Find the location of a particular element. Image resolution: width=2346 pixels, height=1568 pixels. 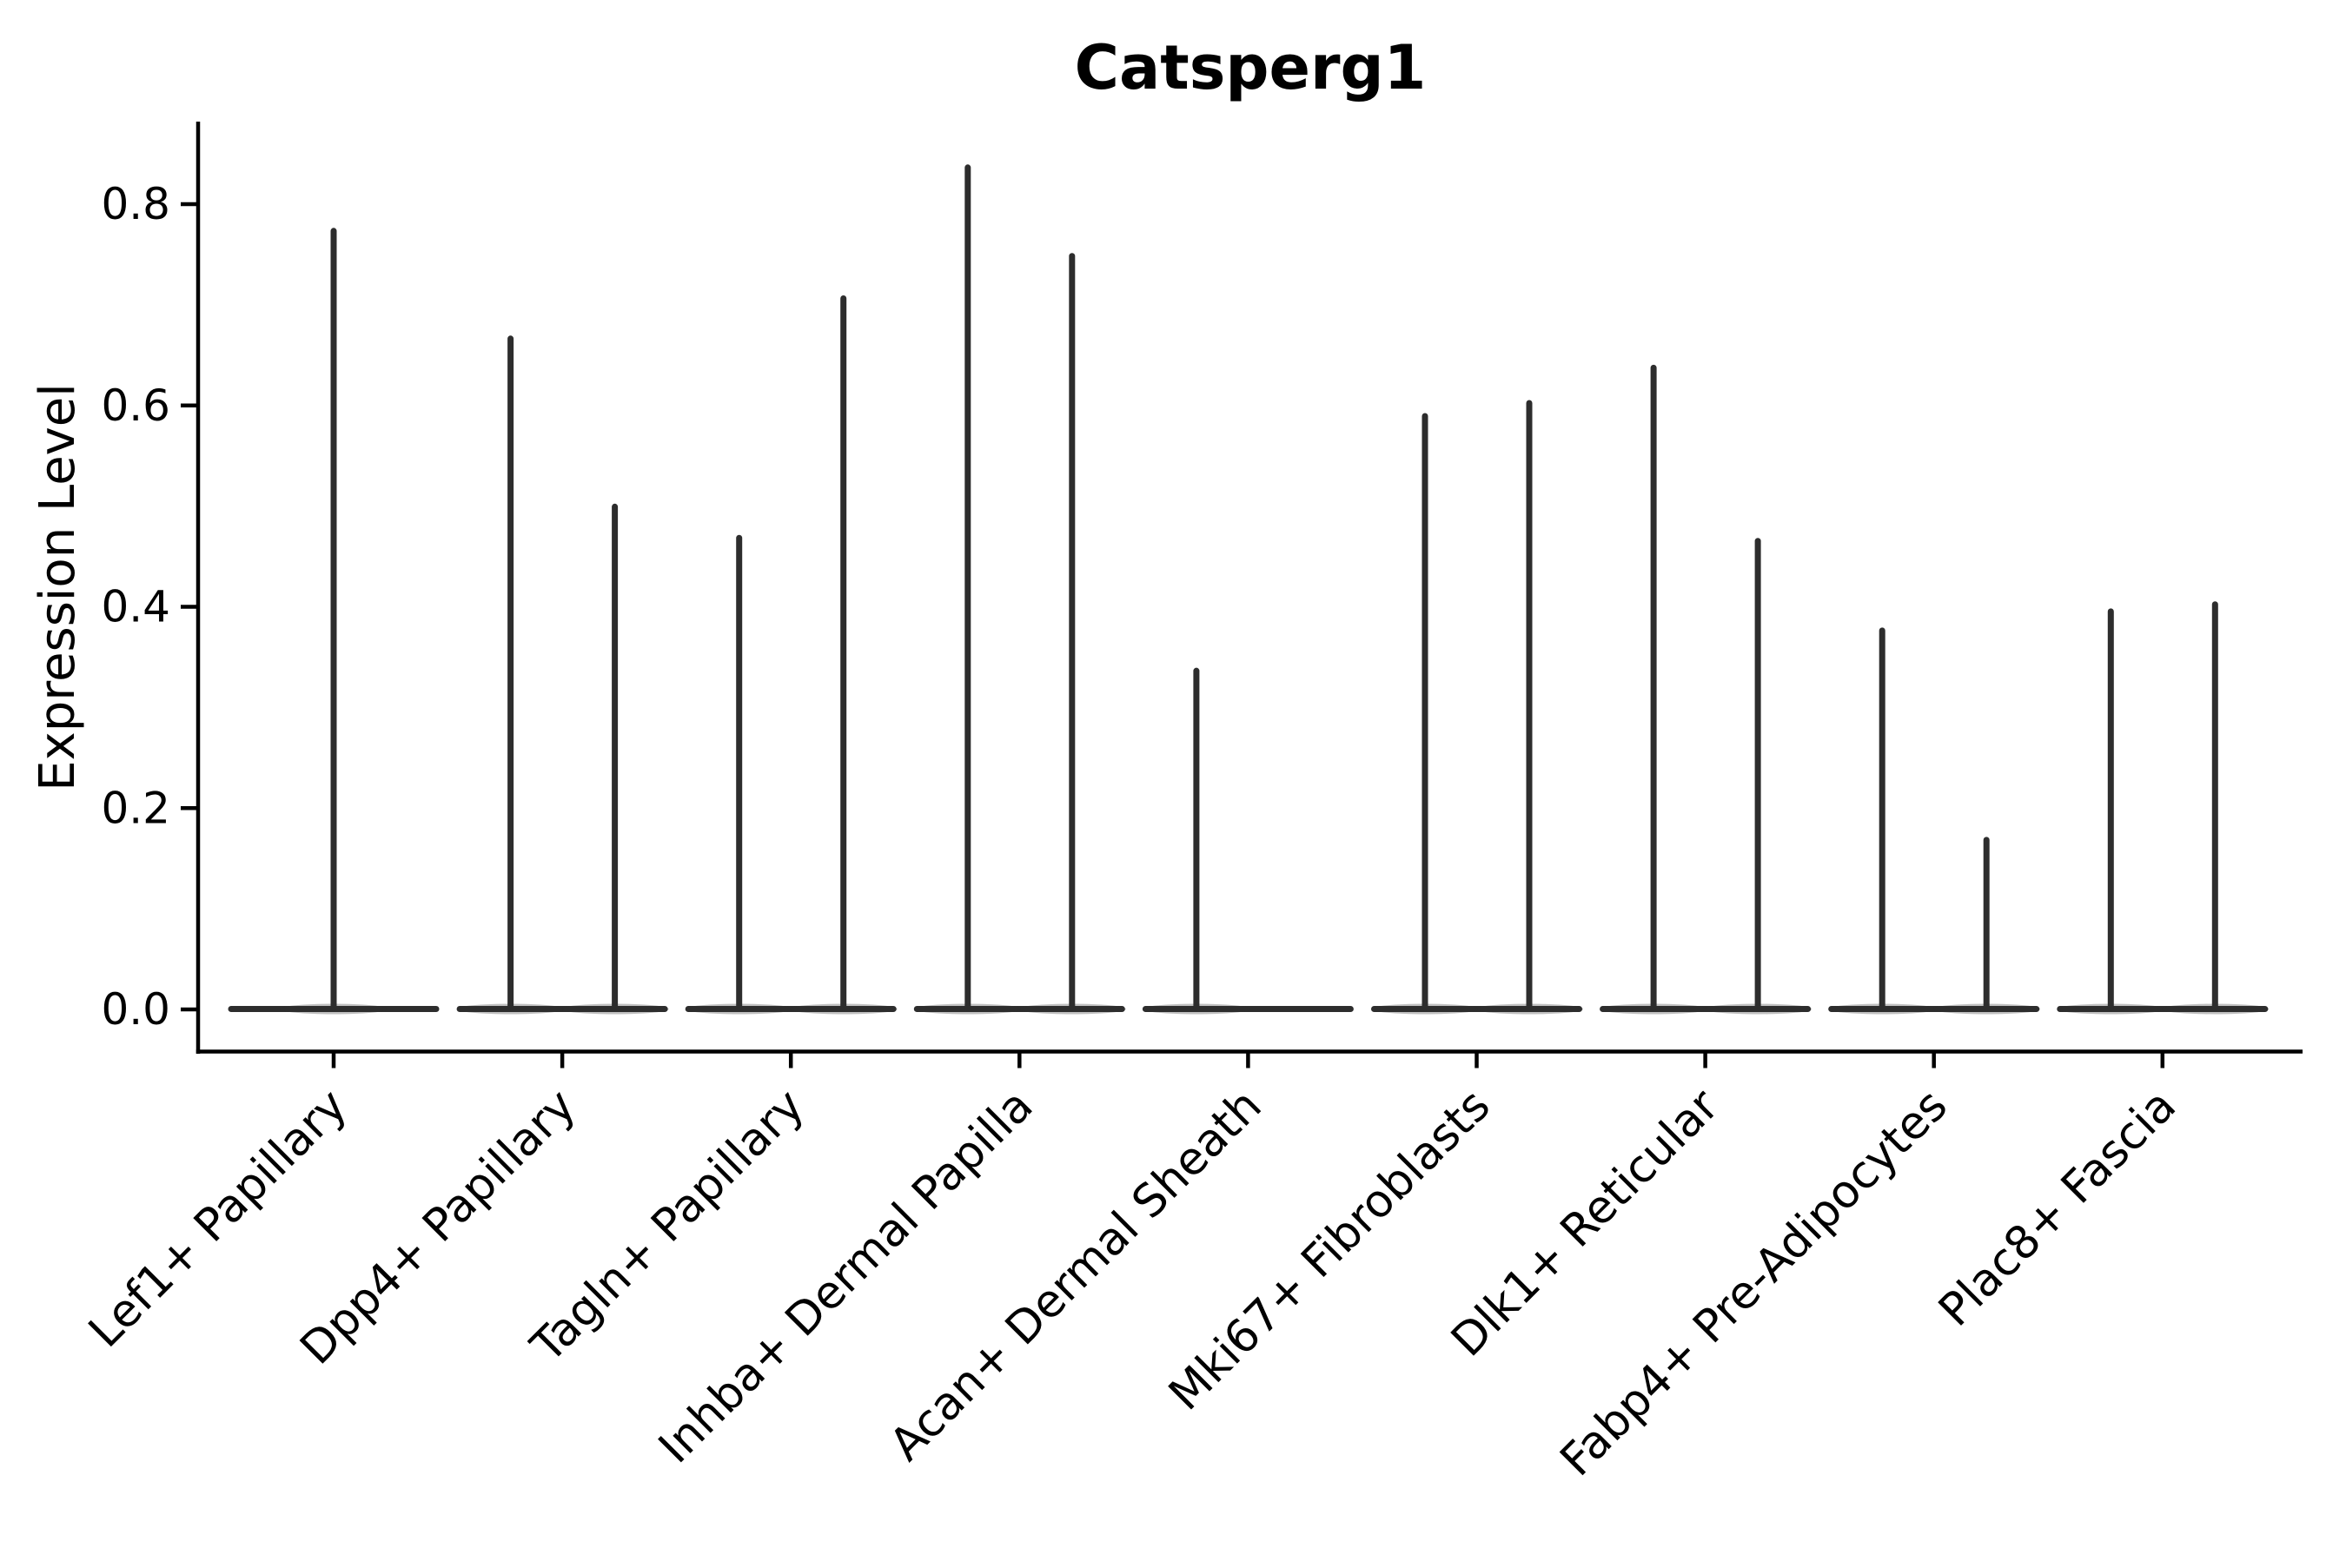

y-tick-label-2: 0.4 is located at coordinates (135, 607).